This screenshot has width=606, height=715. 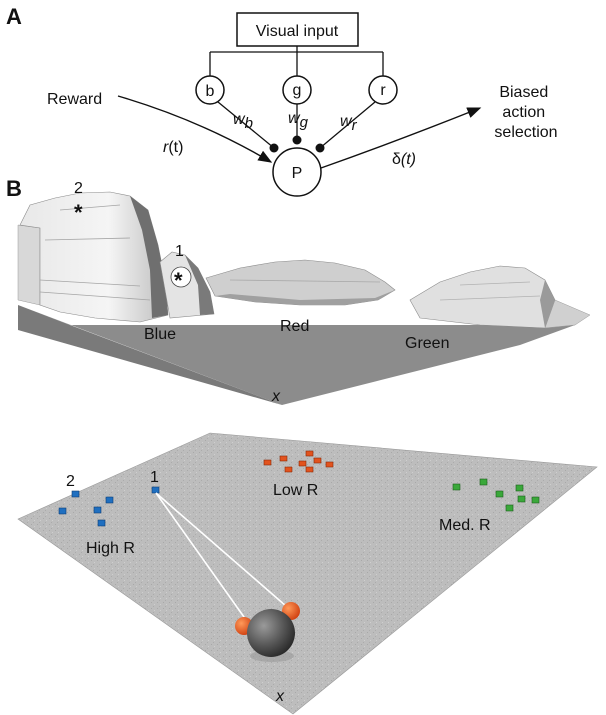 What do you see at coordinates (78, 212) in the screenshot?
I see `peak2-marker: *` at bounding box center [78, 212].